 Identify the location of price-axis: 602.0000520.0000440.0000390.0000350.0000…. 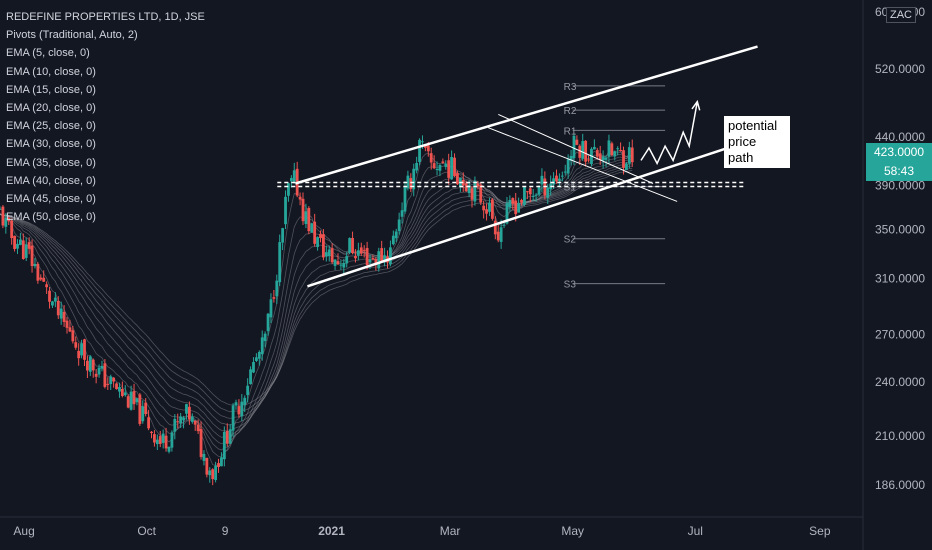
(900, 248).